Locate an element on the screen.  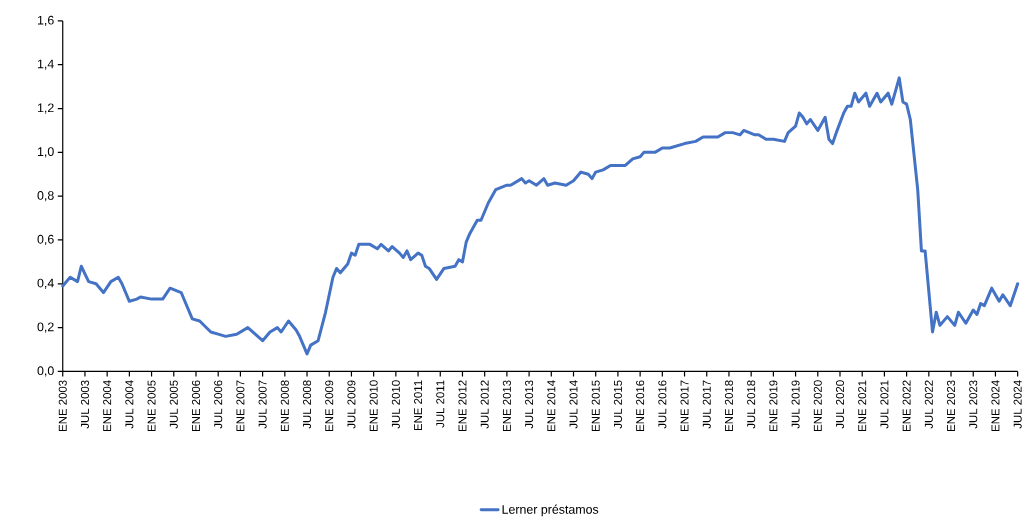
x-tick-label: ENE 2019 is located at coordinates (773, 406).